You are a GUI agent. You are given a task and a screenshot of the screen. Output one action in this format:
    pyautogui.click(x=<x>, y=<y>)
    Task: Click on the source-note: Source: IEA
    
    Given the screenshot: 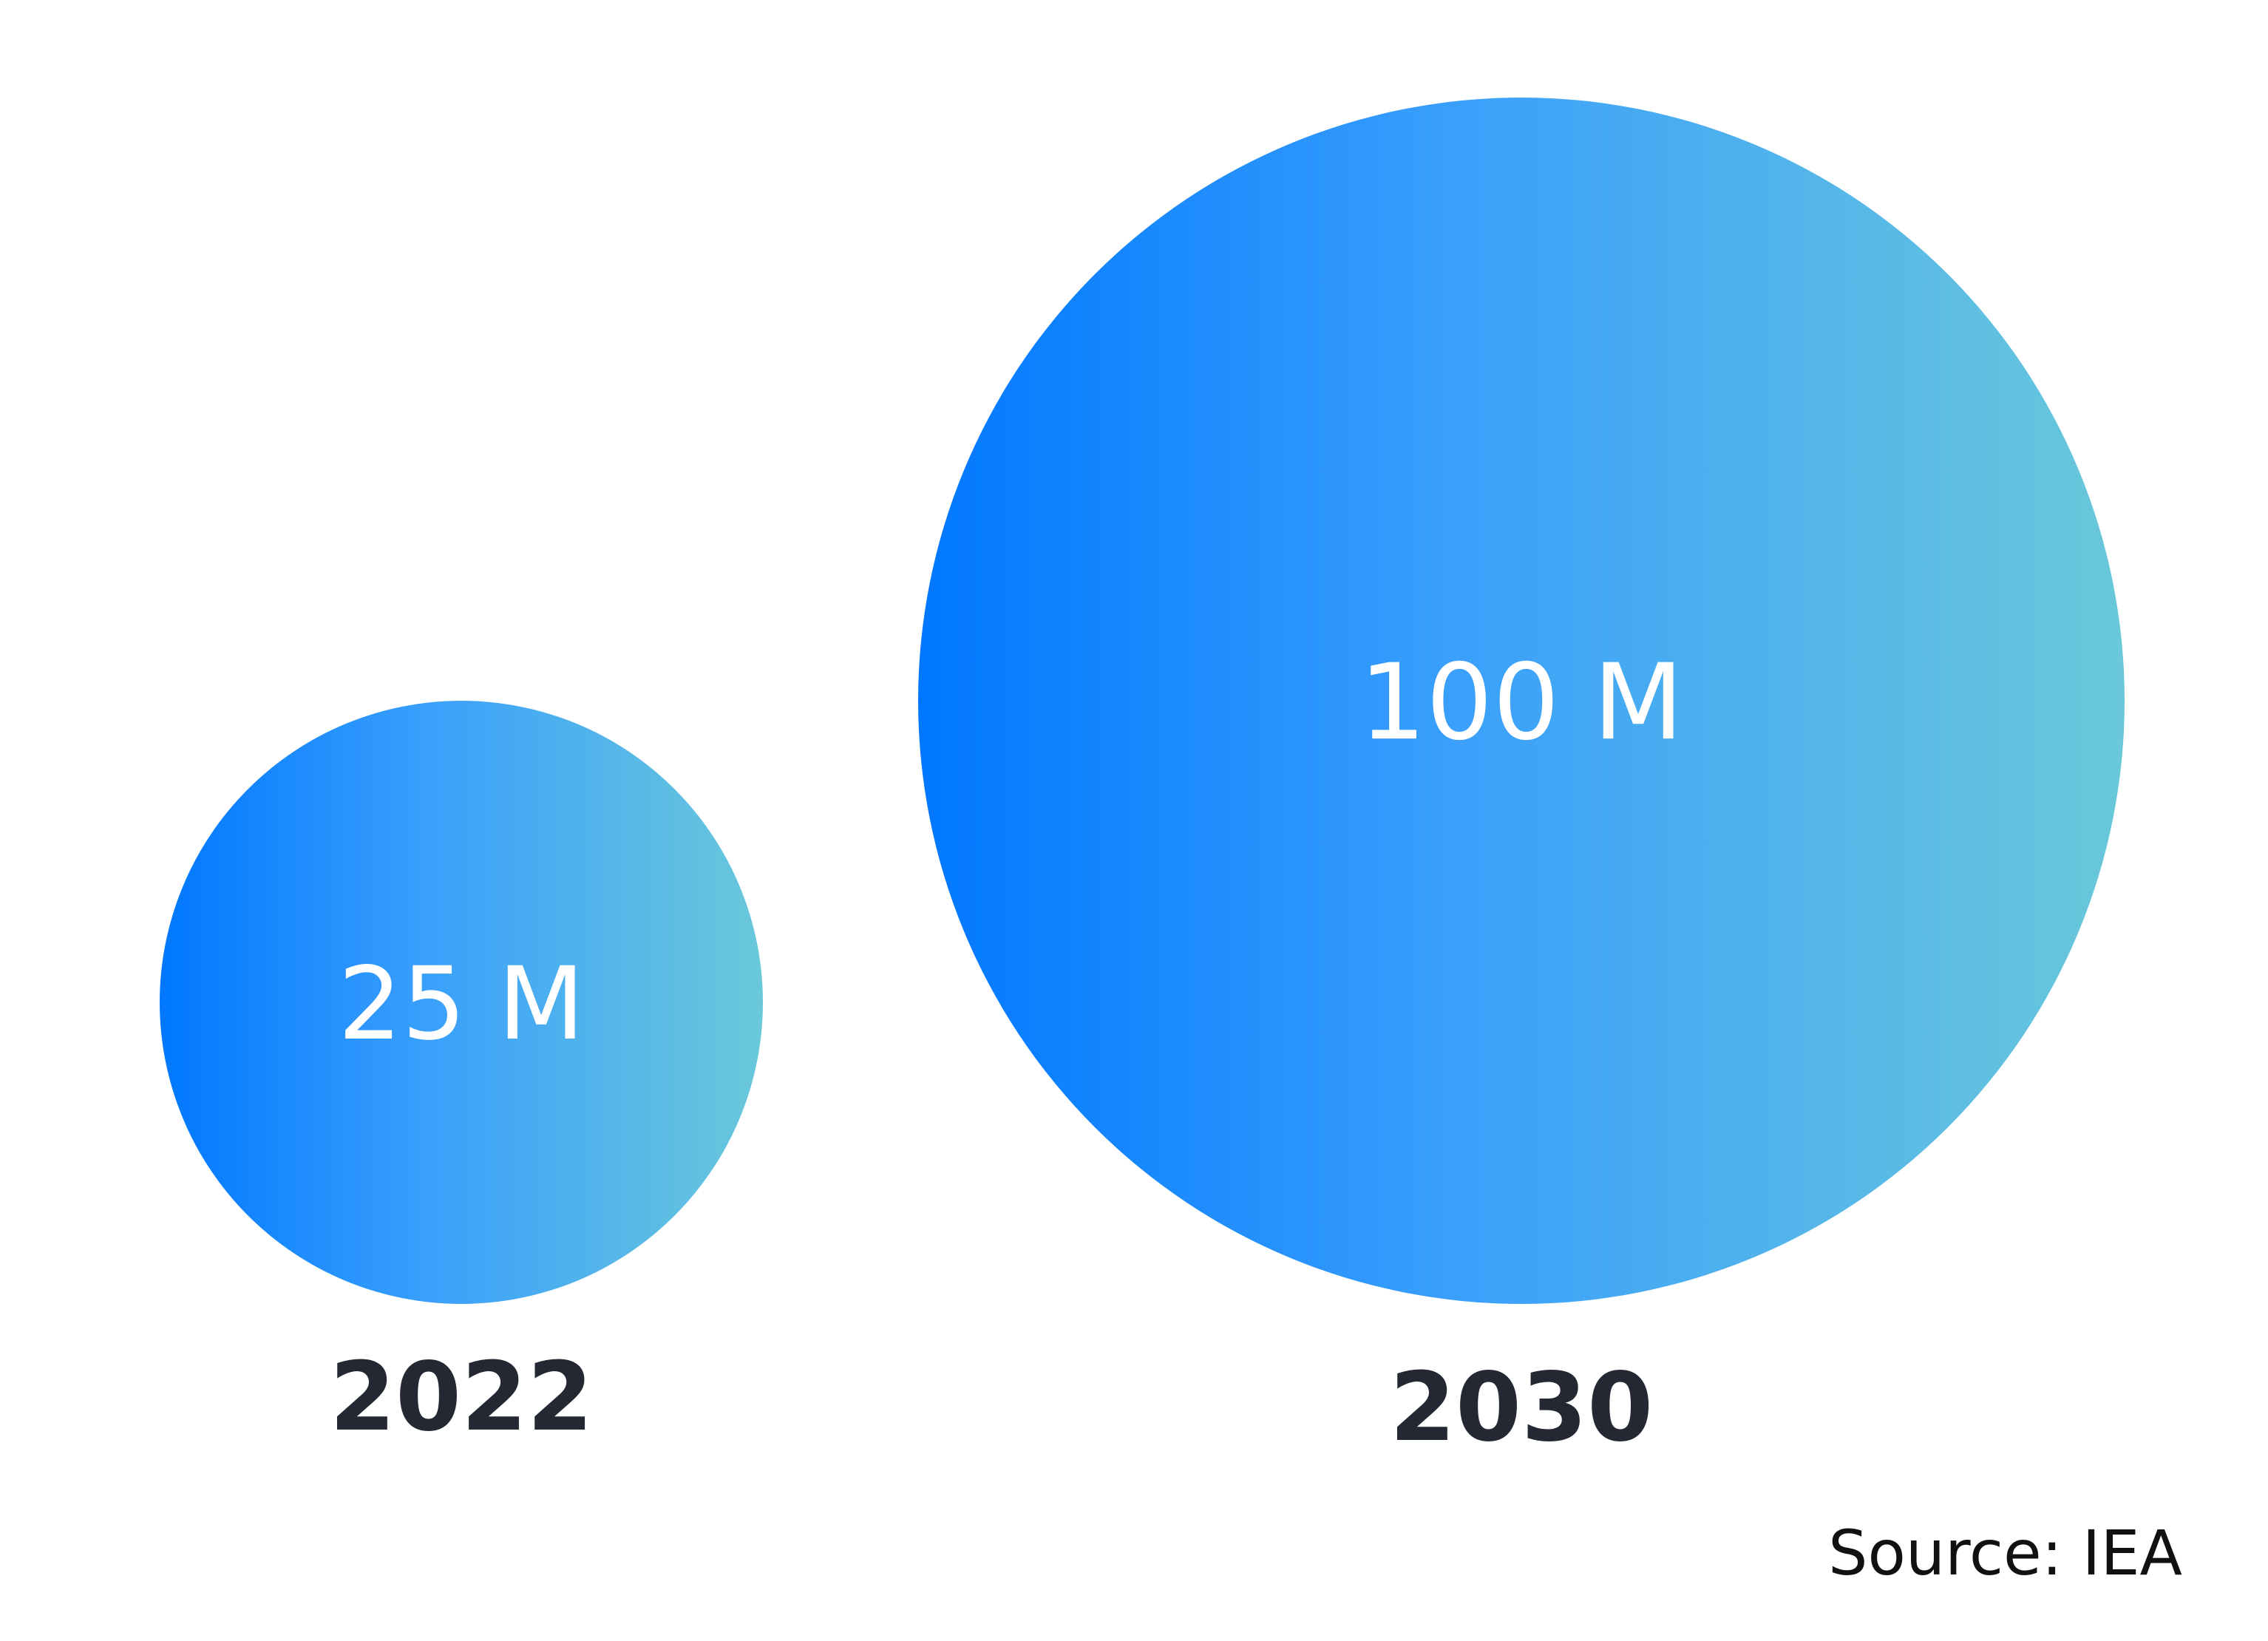 What is the action you would take?
    pyautogui.click(x=2005, y=1553)
    